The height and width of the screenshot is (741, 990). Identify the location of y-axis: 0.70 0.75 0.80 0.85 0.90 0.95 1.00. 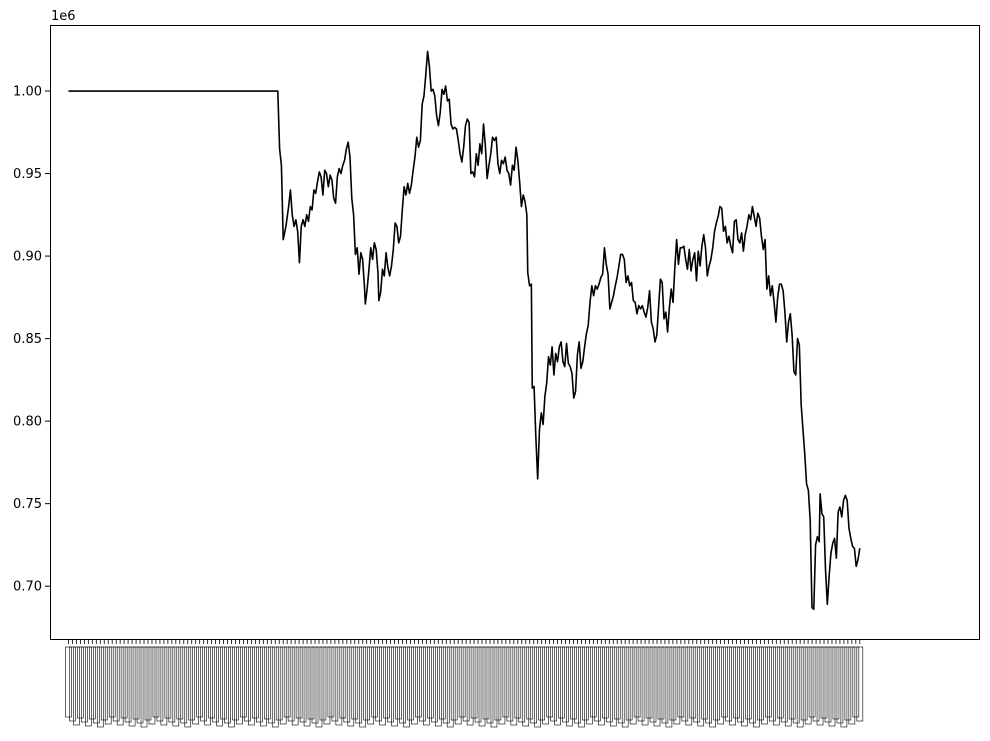
(31, 340).